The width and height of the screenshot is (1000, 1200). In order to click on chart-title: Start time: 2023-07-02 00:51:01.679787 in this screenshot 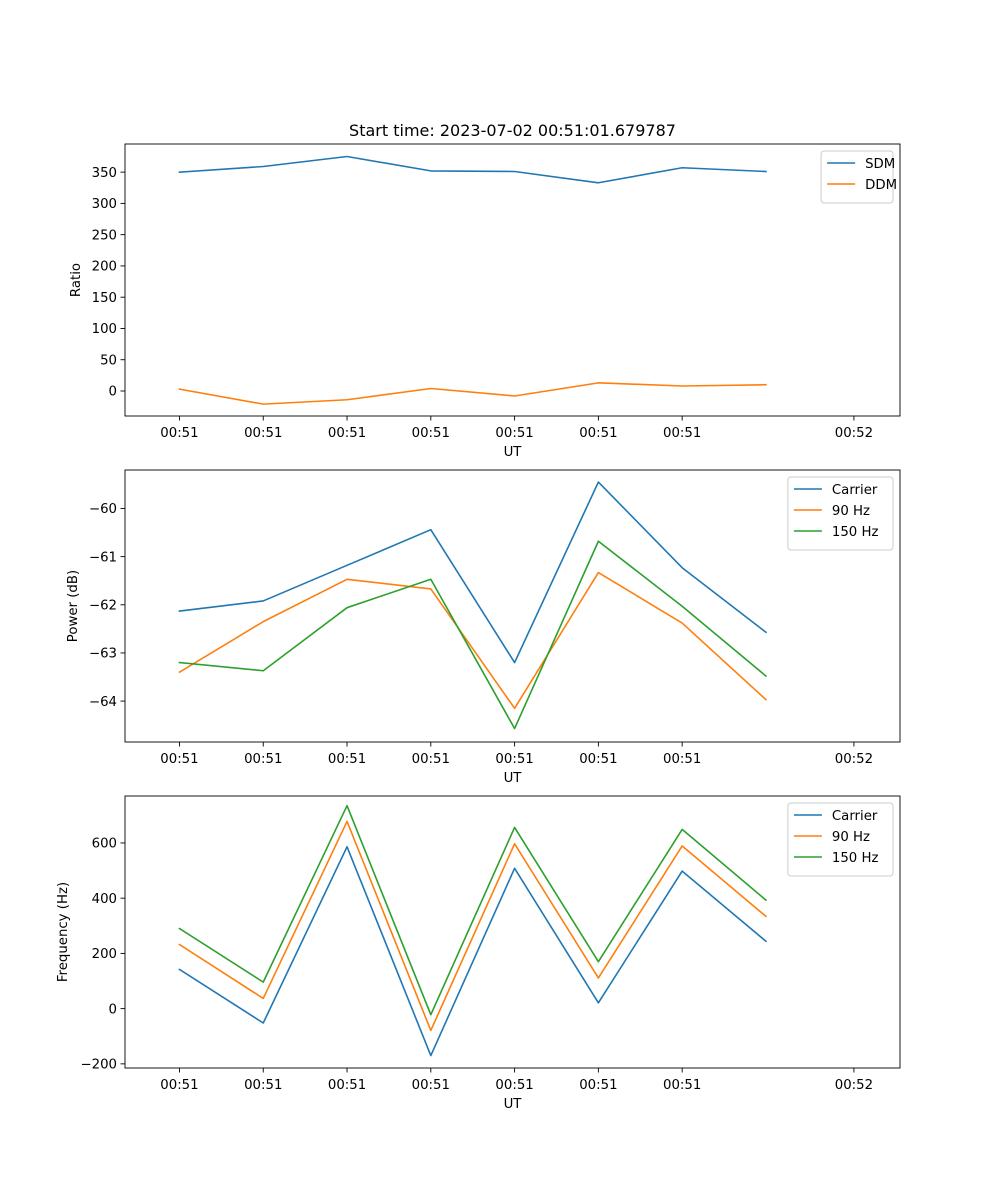, I will do `click(512, 130)`.